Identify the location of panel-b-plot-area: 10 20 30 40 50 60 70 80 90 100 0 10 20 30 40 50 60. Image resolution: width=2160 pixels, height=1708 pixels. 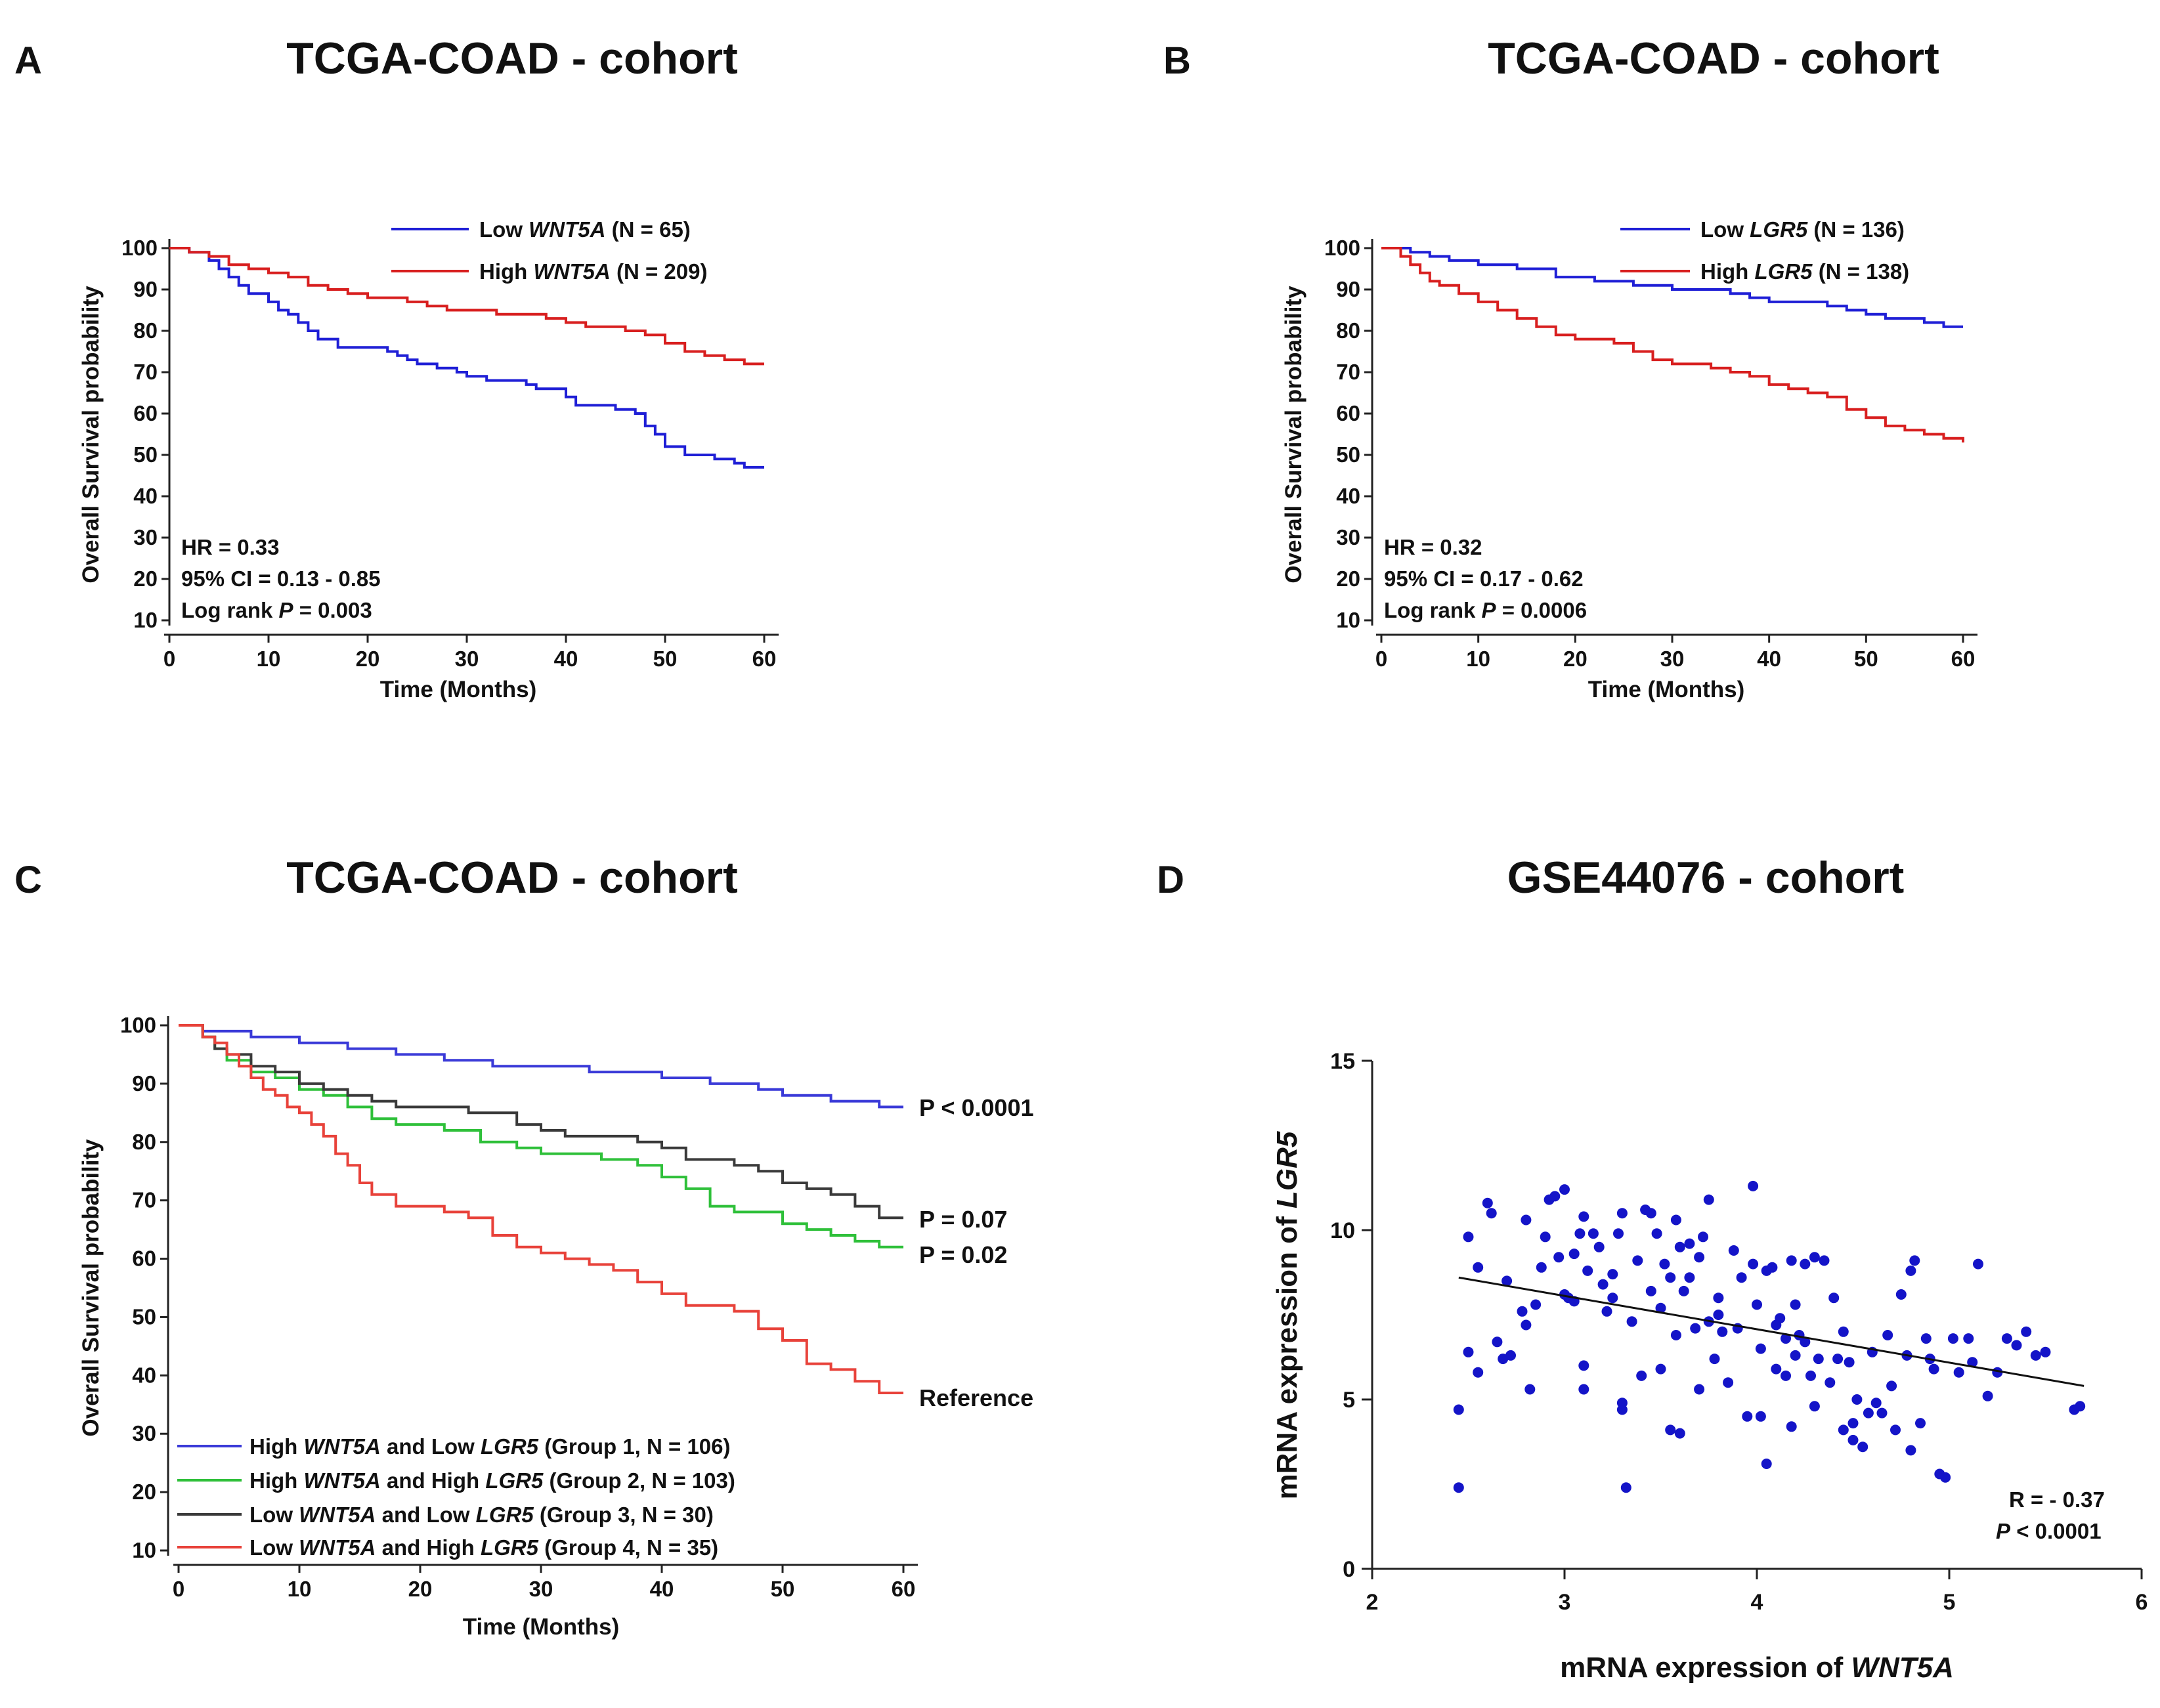
(1650, 453).